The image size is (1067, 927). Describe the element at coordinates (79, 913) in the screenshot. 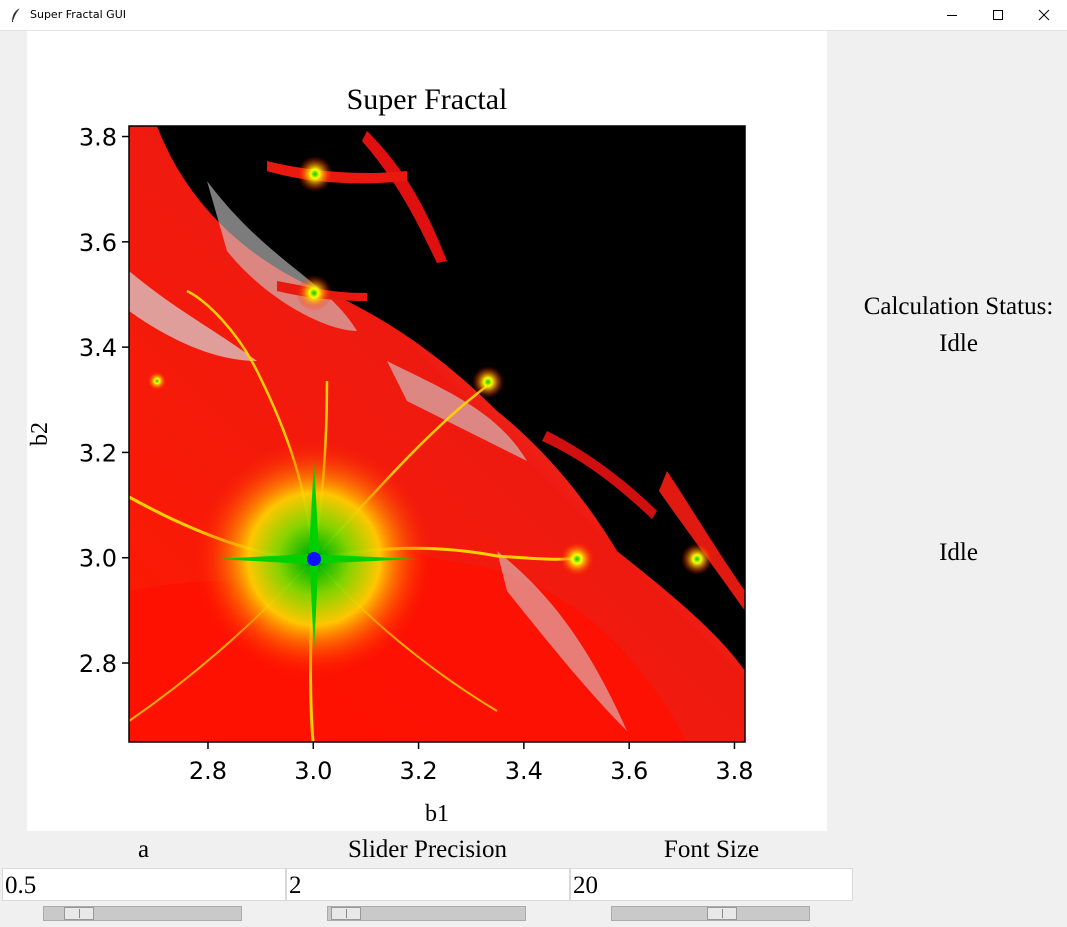

I see `a-slider-thumb` at that location.